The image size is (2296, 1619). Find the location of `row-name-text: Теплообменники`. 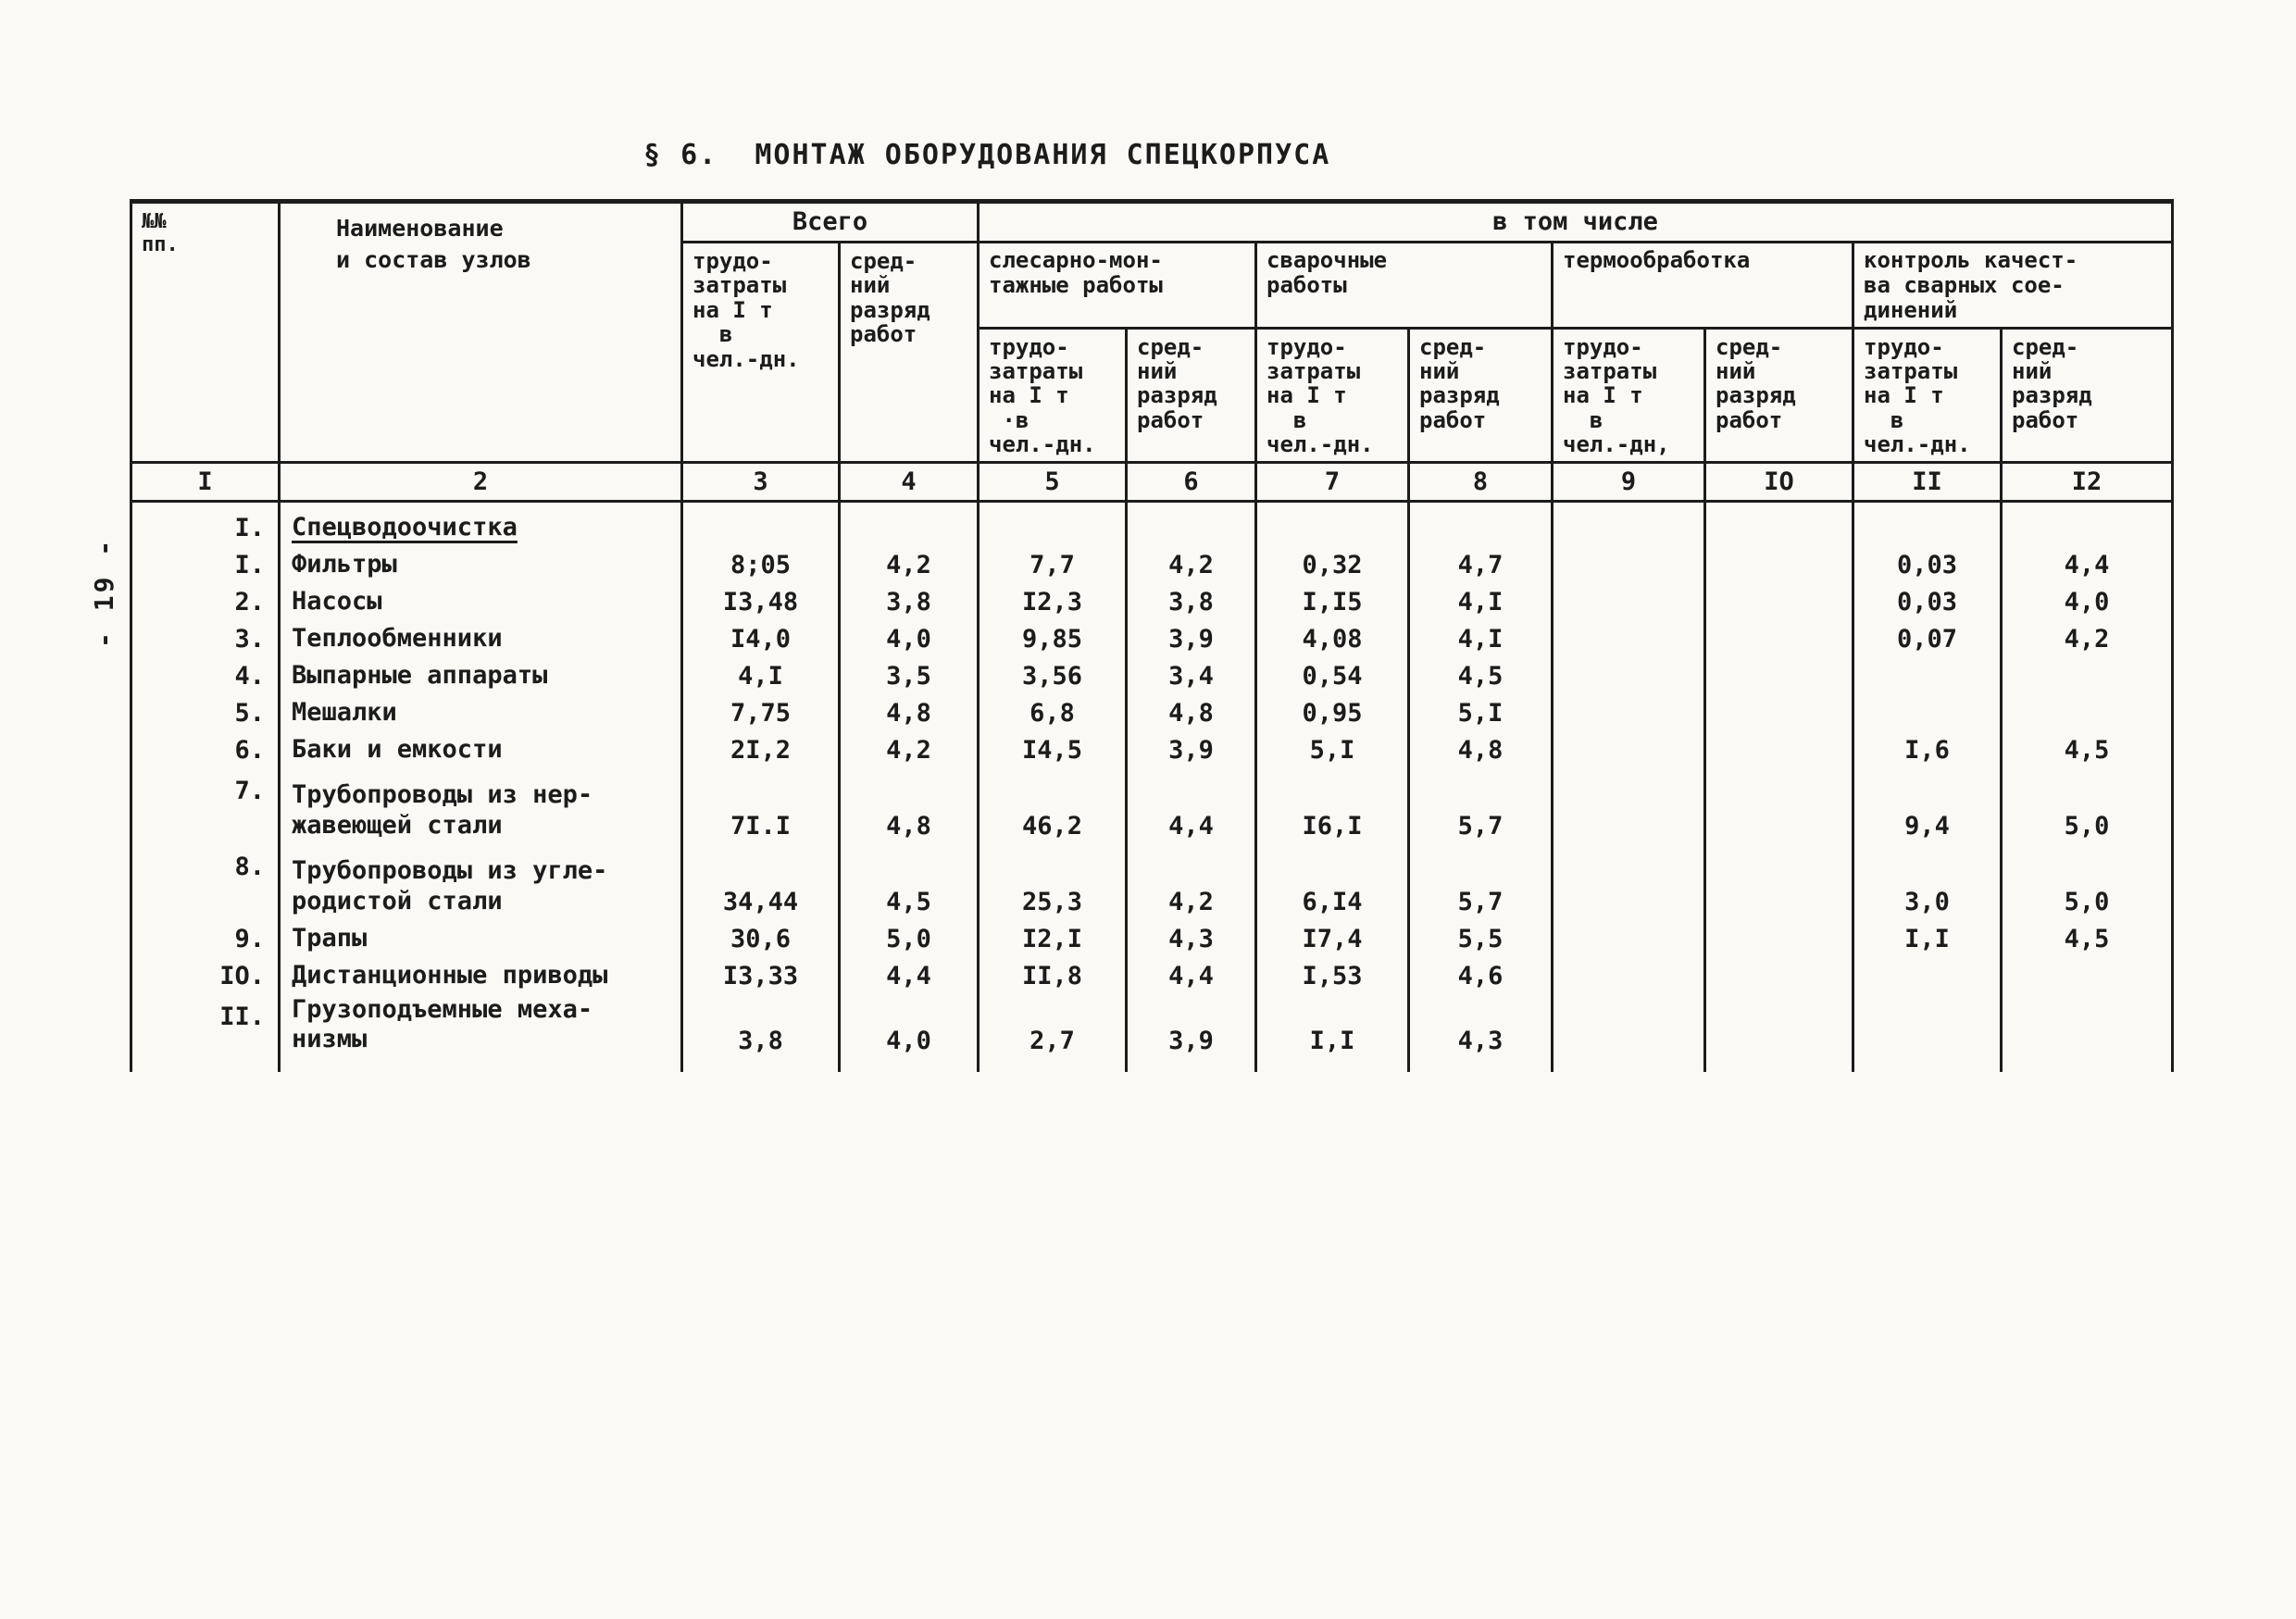

row-name-text: Теплообменники is located at coordinates (397, 638).